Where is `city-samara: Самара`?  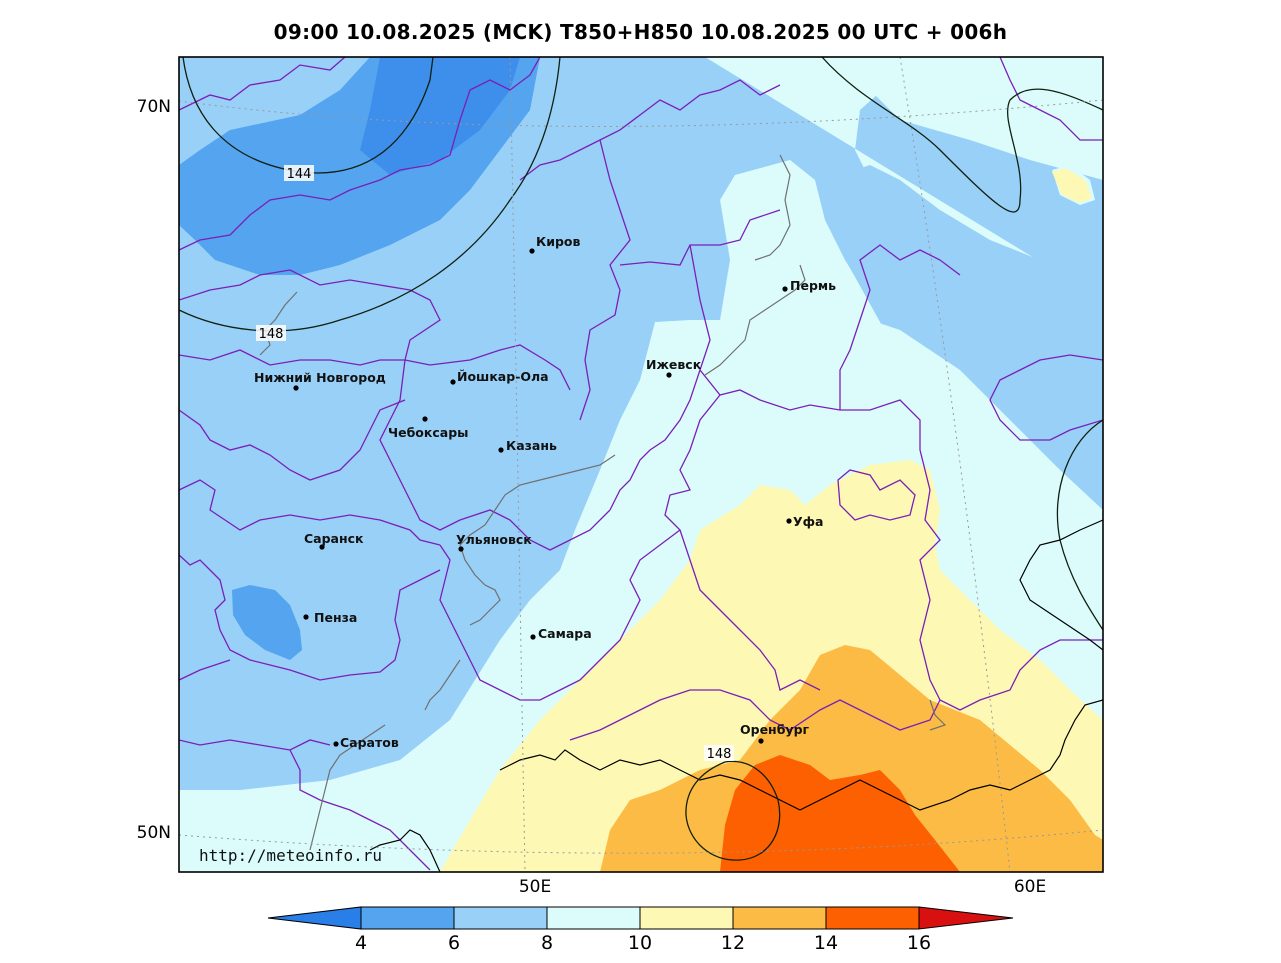
city-samara: Самара is located at coordinates (561, 633).